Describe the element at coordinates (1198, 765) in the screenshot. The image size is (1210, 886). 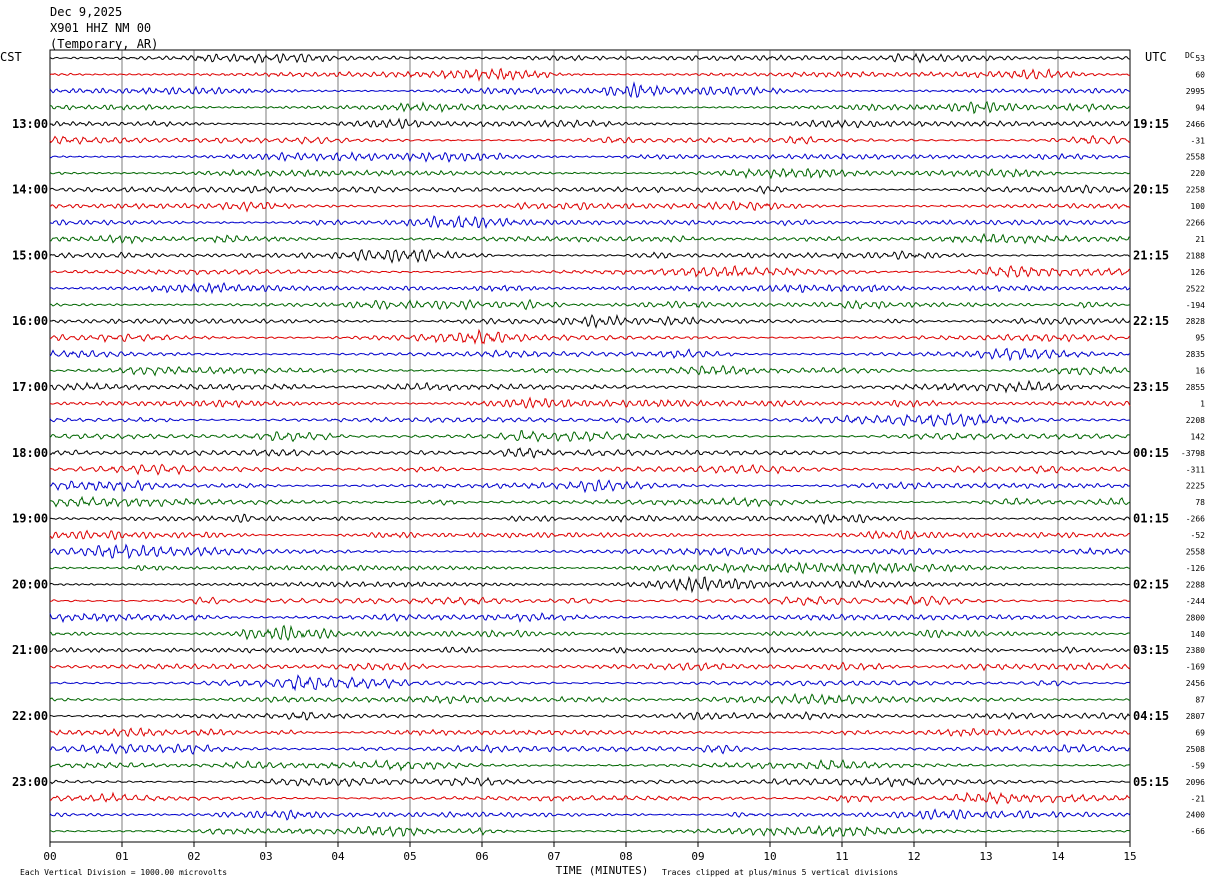
I see `dc-offset-value: -59` at that location.